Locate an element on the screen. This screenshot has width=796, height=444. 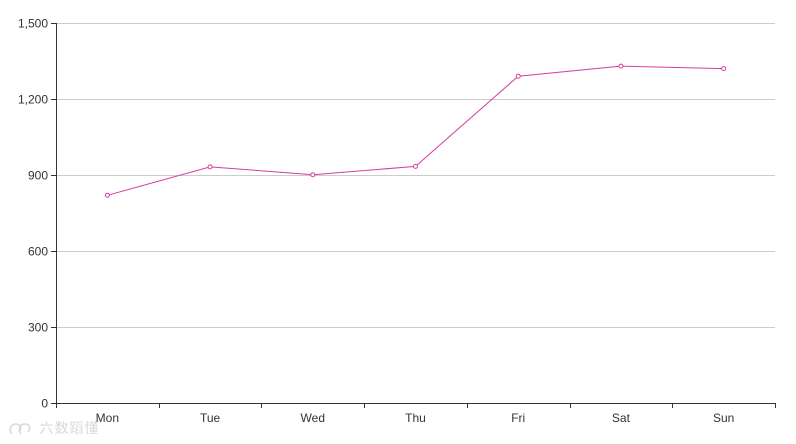
x-tick-labels: Mon Tue Wed Thu Fri Sat Sun is located at coordinates (415, 418).